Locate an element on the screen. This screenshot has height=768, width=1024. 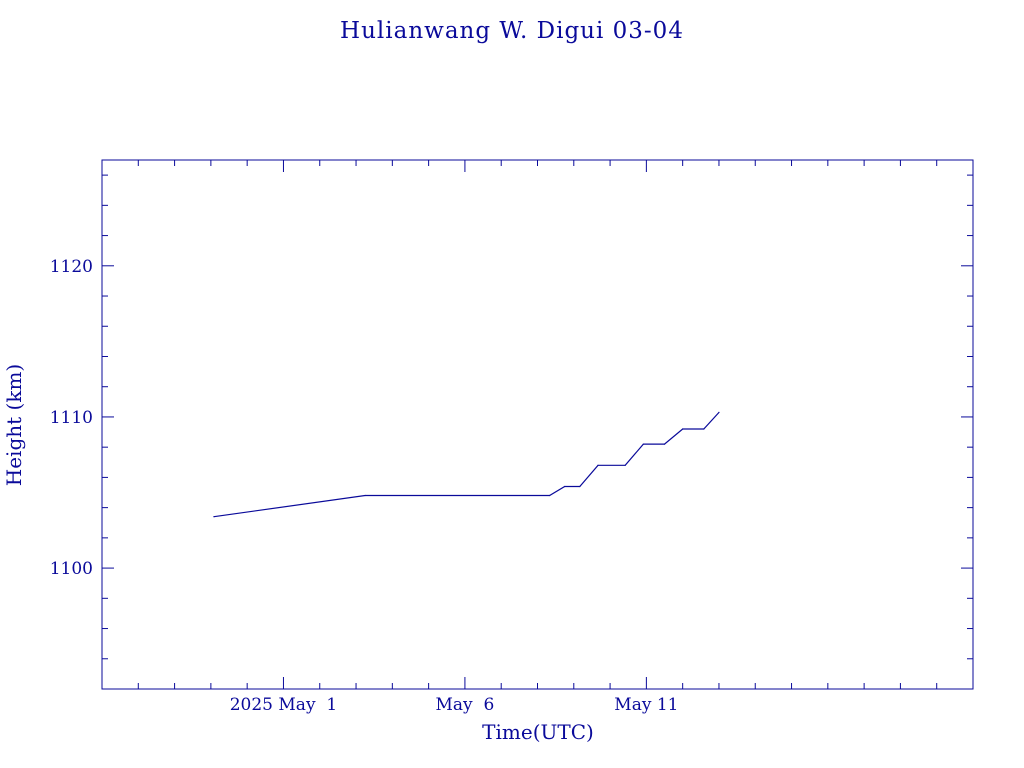
y-axis-label: Height (km) is located at coordinates (14, 425).